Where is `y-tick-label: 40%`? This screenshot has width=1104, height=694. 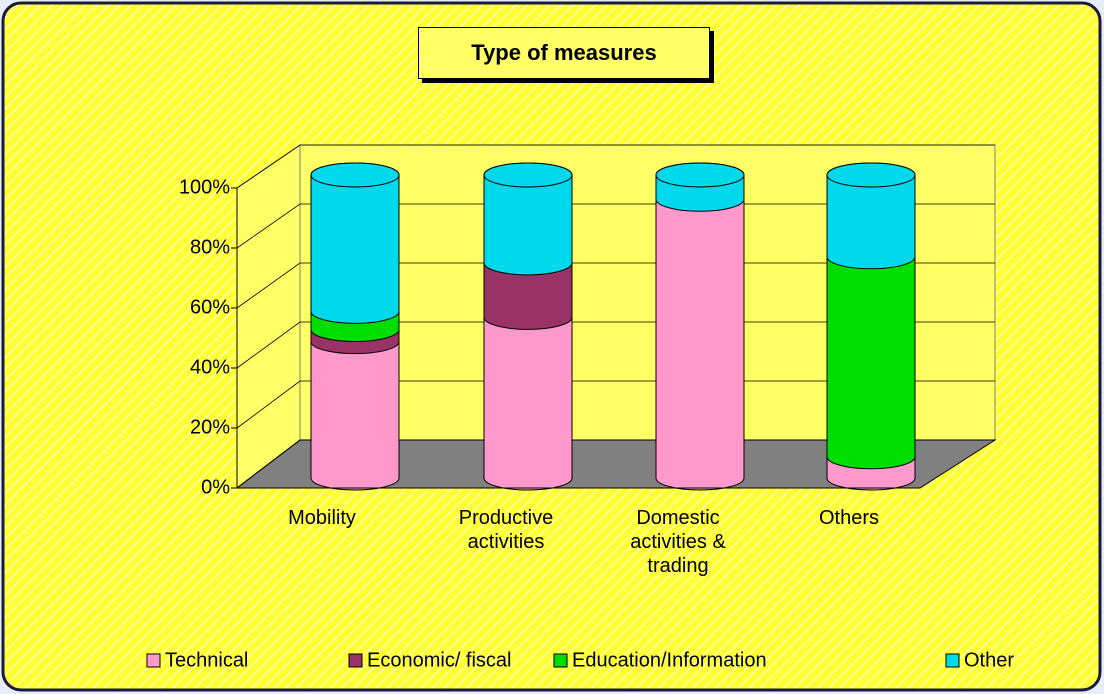
y-tick-label: 40% is located at coordinates (210, 367).